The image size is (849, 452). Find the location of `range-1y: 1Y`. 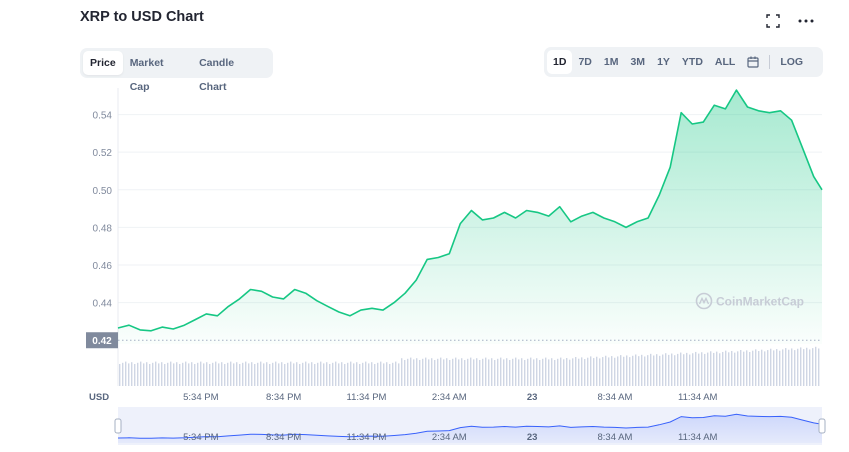

range-1y: 1Y is located at coordinates (663, 62).